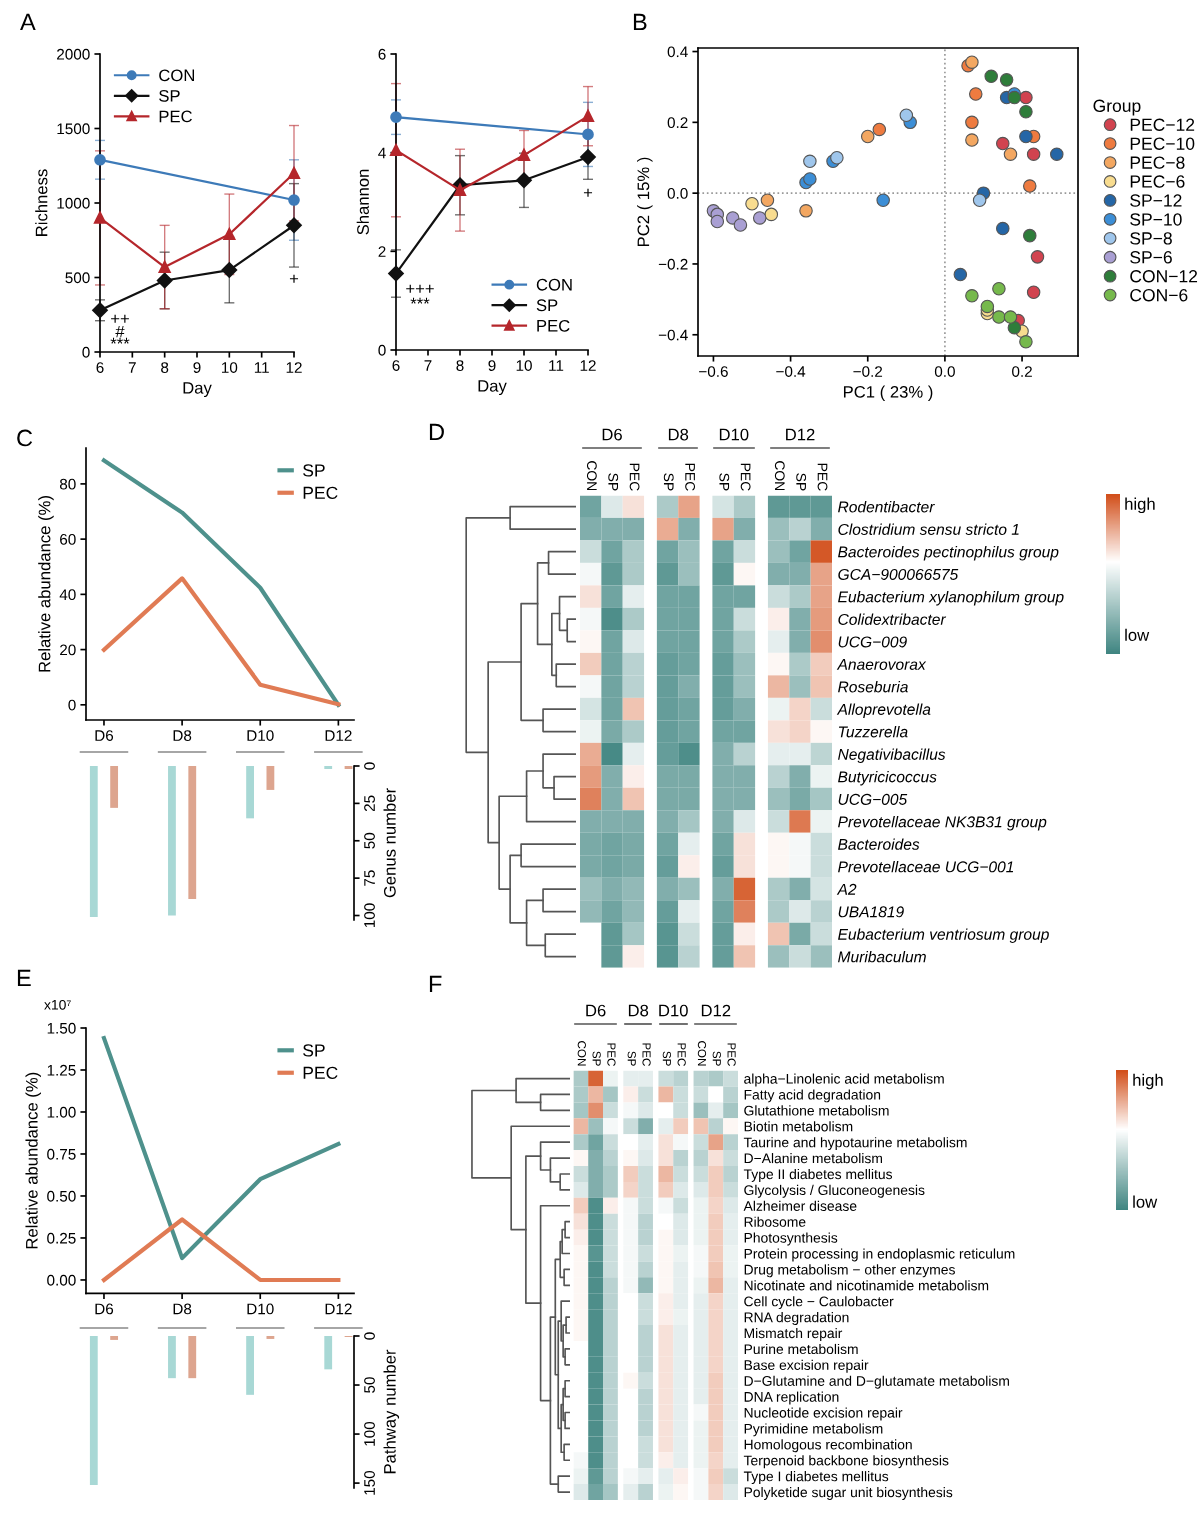 The image size is (1198, 1514). What do you see at coordinates (554, 284) in the screenshot?
I see `legend-label: CON` at bounding box center [554, 284].